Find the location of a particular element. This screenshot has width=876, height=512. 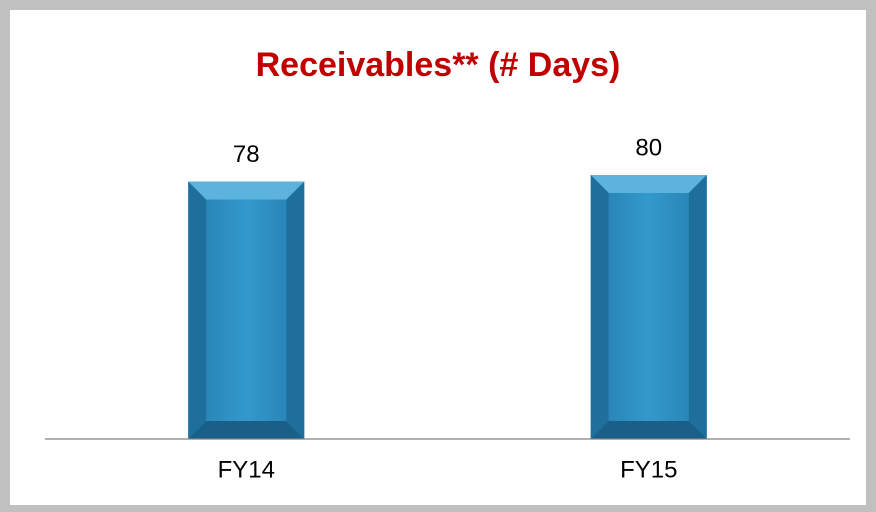

value-label: 78 is located at coordinates (246, 154).